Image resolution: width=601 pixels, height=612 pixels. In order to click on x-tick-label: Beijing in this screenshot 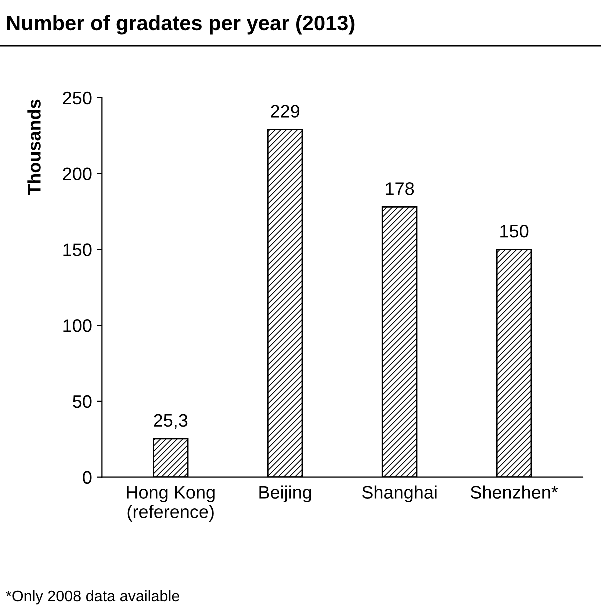, I will do `click(286, 494)`.